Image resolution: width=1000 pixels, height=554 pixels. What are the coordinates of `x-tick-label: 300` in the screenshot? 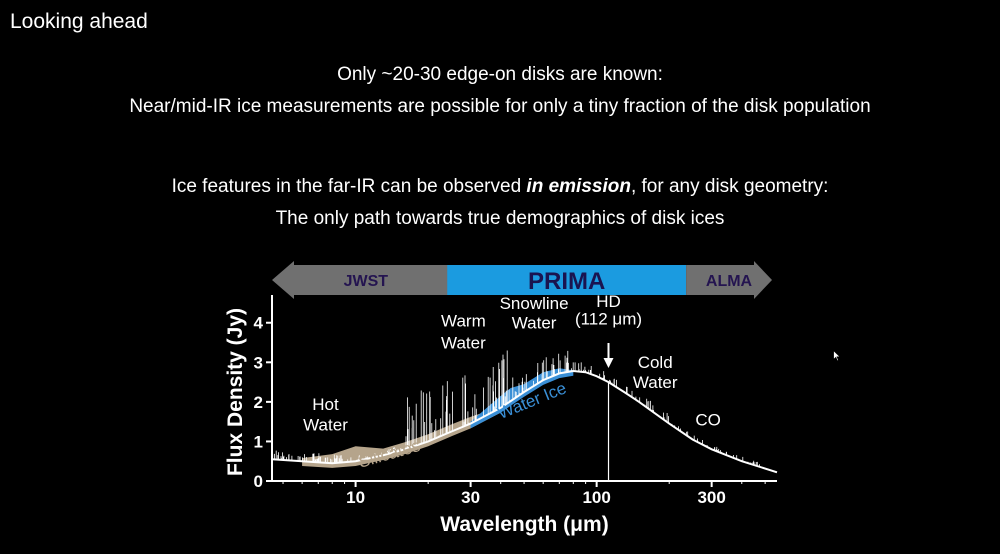 It's located at (711, 497).